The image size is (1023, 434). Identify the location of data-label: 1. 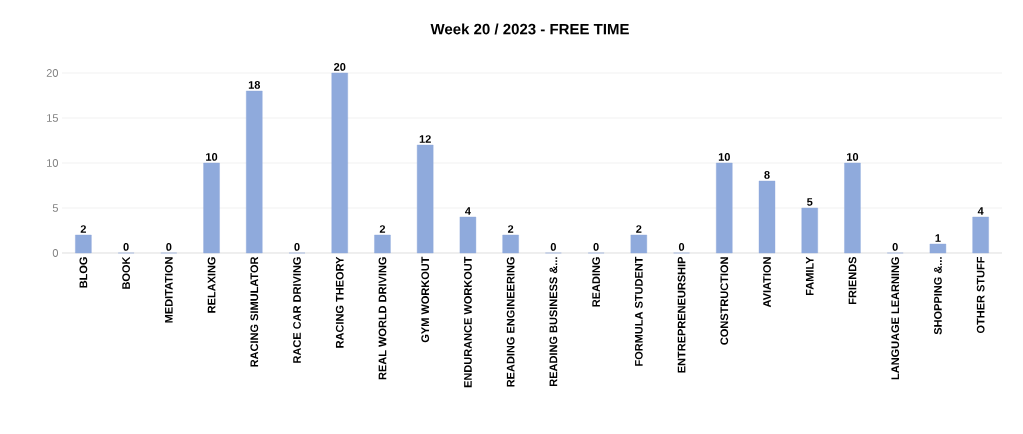
(938, 238).